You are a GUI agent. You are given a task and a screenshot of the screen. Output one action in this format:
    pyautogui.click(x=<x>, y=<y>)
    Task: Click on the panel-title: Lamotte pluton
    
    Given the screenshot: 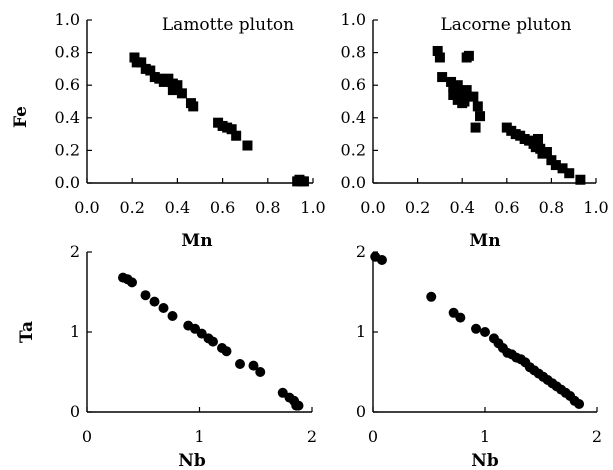 What is the action you would take?
    pyautogui.click(x=228, y=25)
    